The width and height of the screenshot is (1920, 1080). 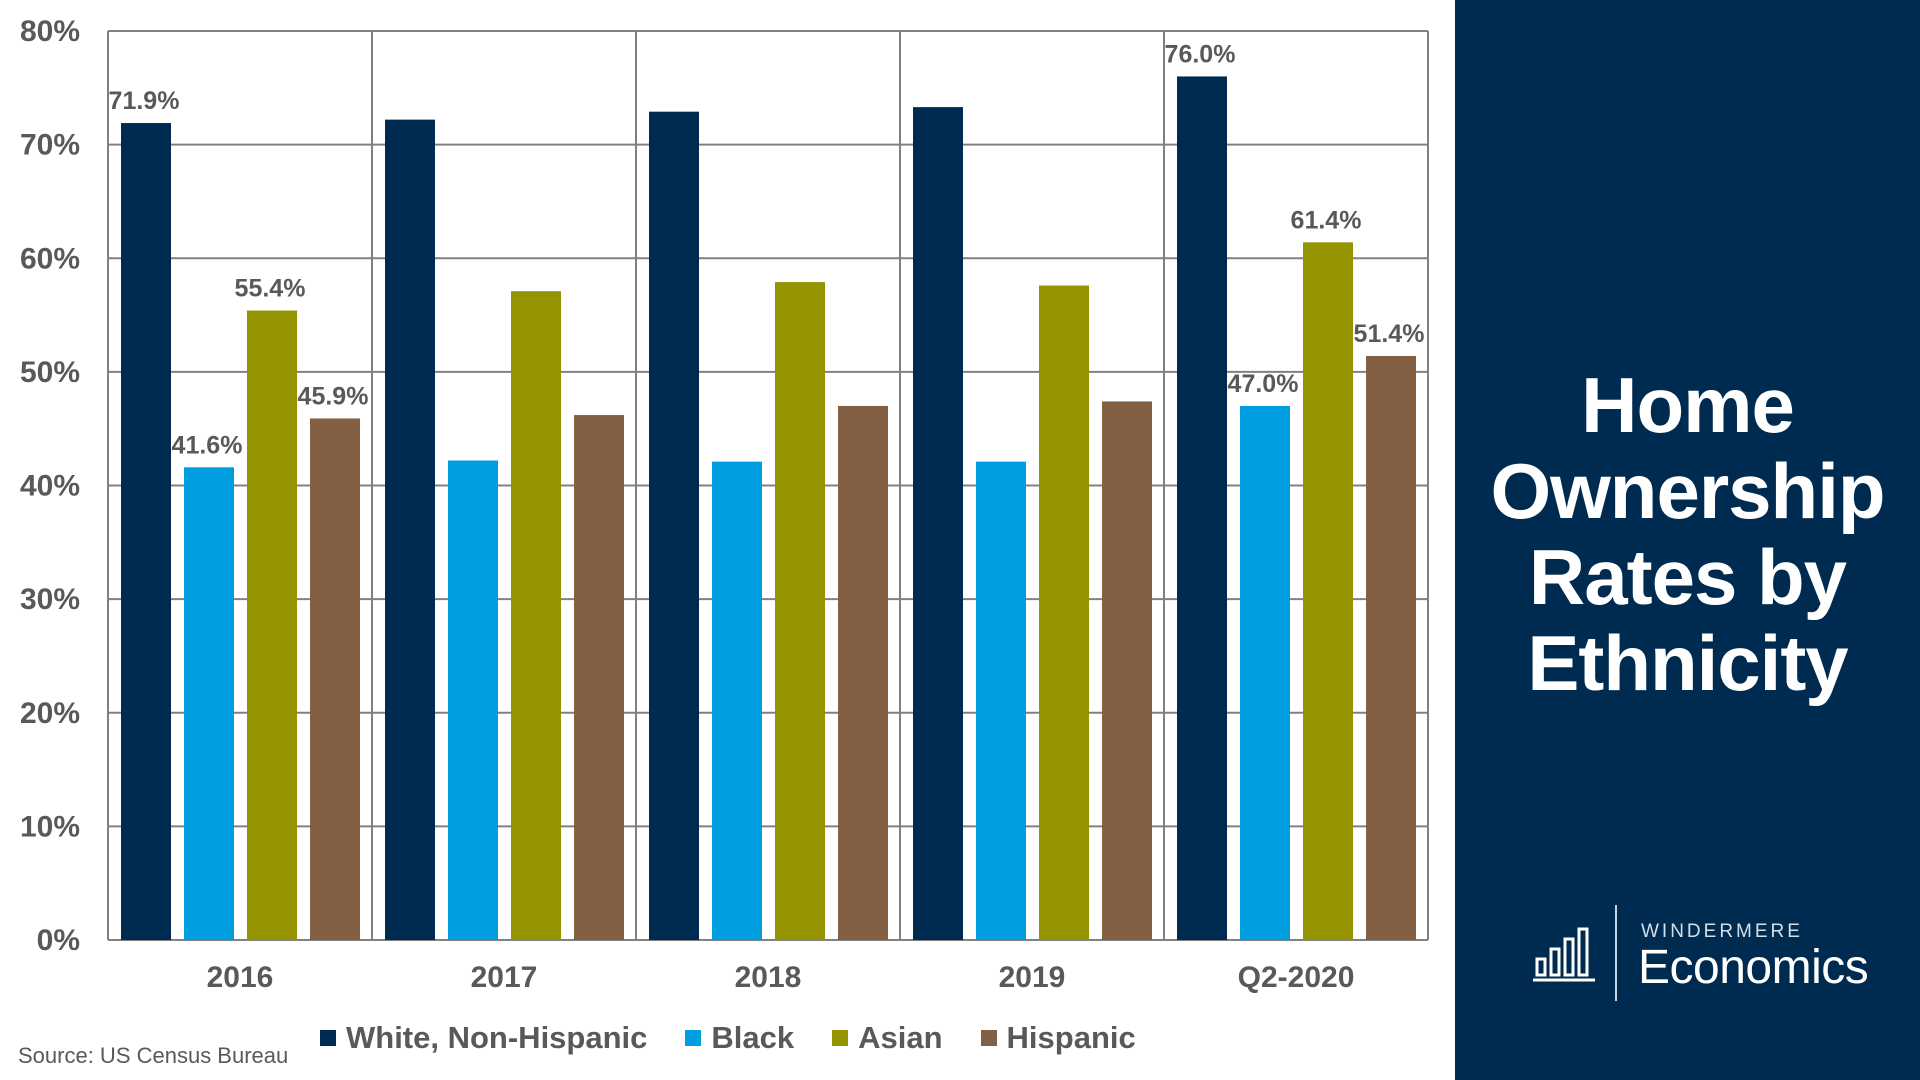 What do you see at coordinates (144, 101) in the screenshot?
I see `data-label: 71.9%` at bounding box center [144, 101].